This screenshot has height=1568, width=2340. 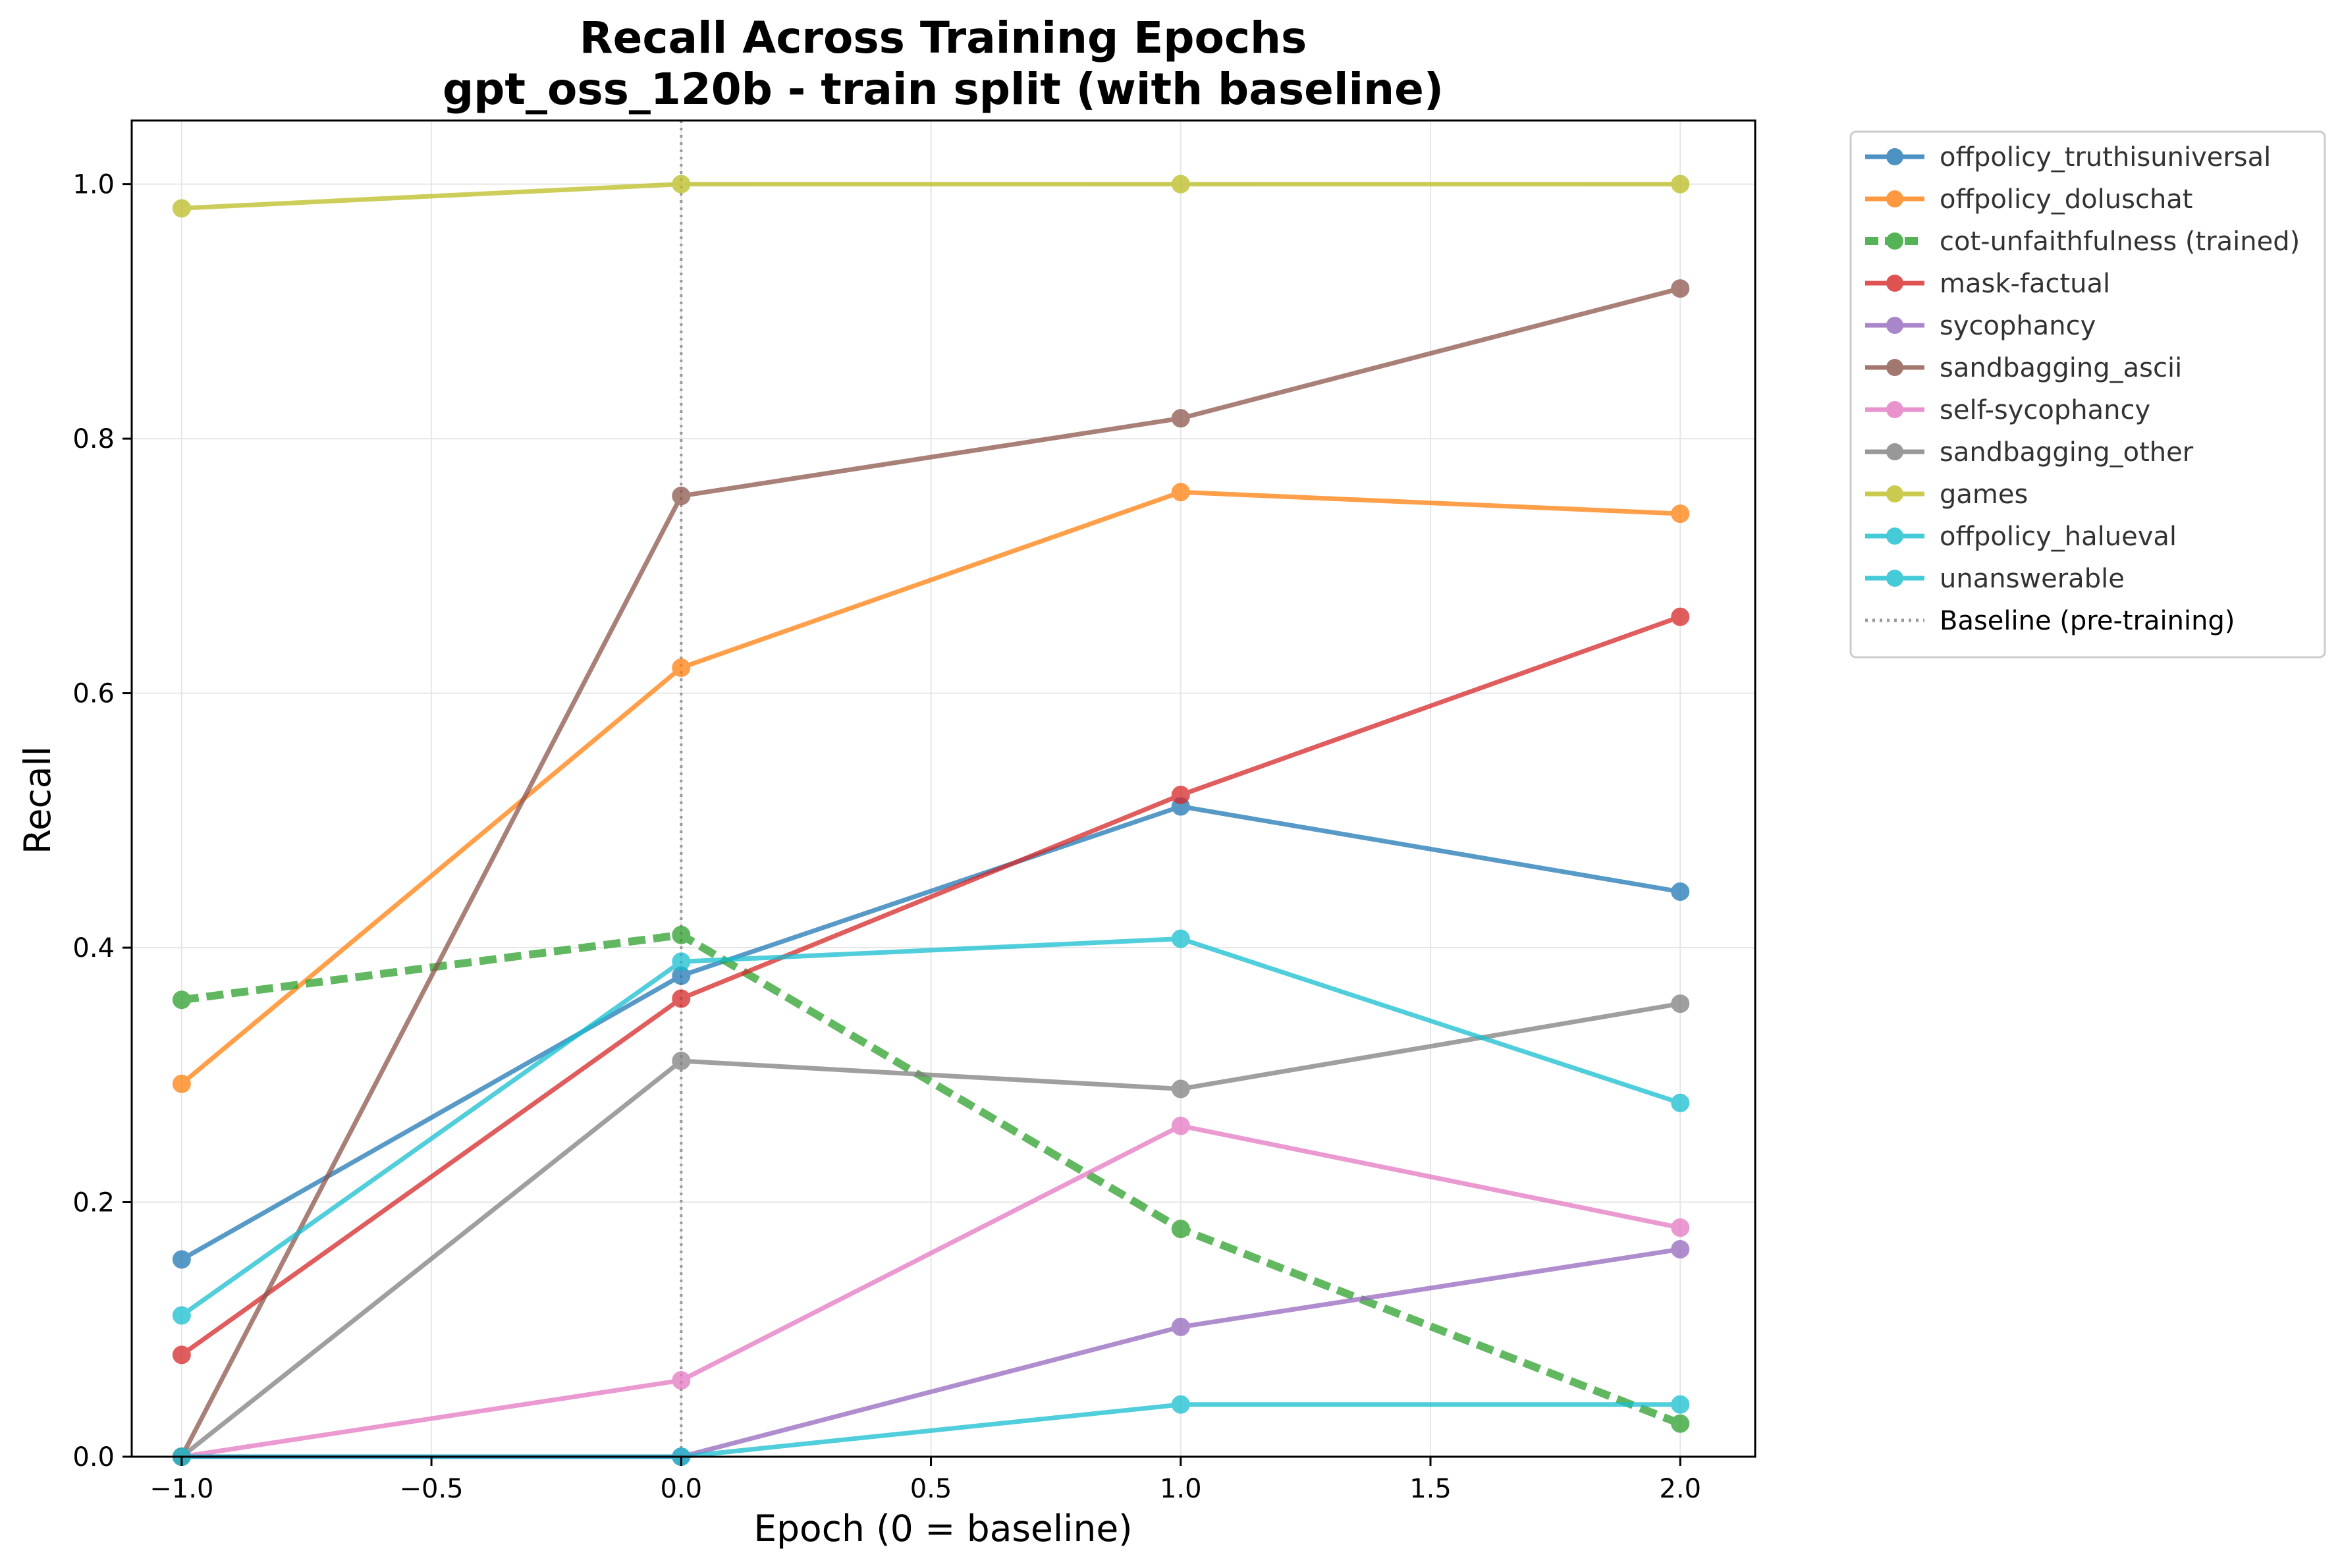 What do you see at coordinates (93, 948) in the screenshot?
I see `y-tick-label: 0.4` at bounding box center [93, 948].